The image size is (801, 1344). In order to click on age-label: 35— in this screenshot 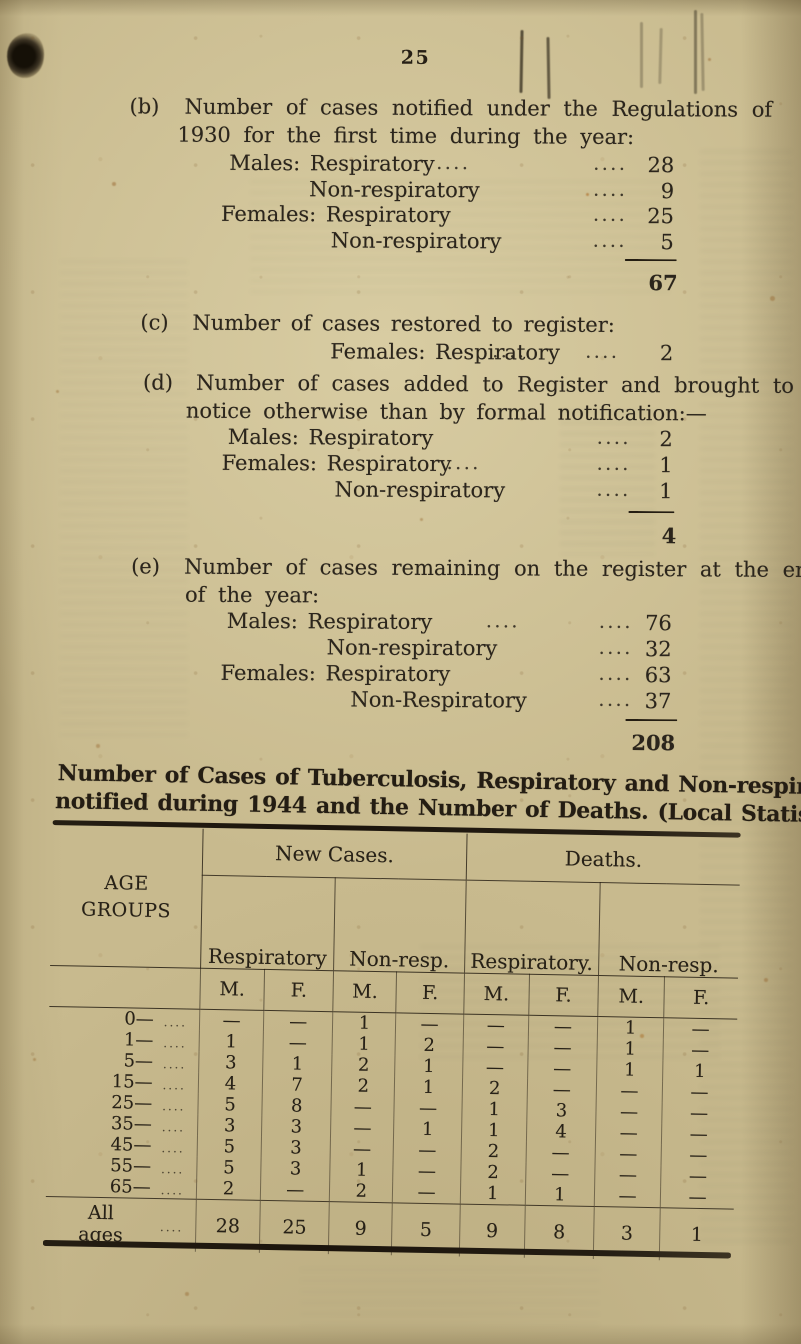, I will do `click(131, 1124)`.